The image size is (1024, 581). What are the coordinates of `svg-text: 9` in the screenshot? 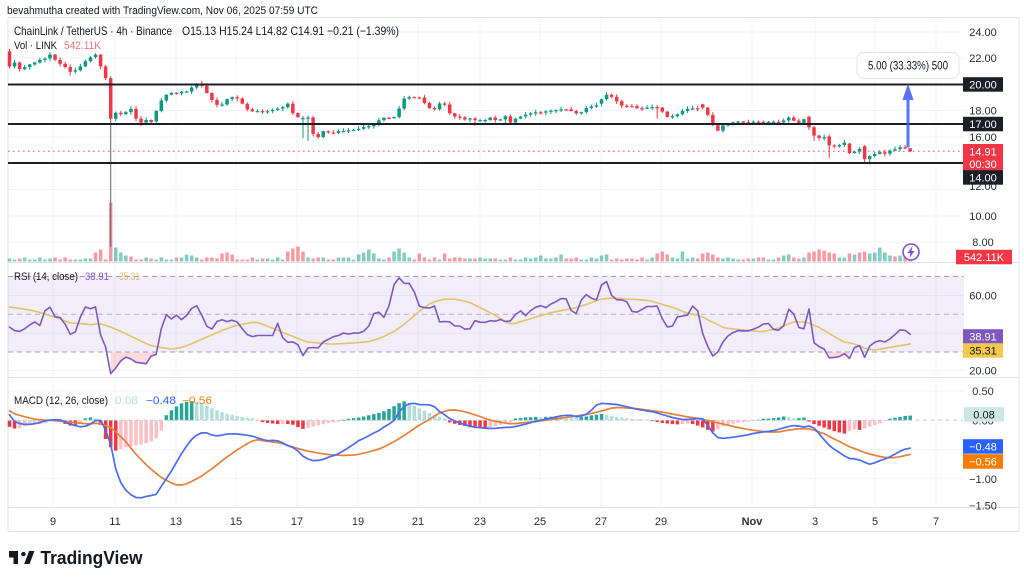 It's located at (53, 522).